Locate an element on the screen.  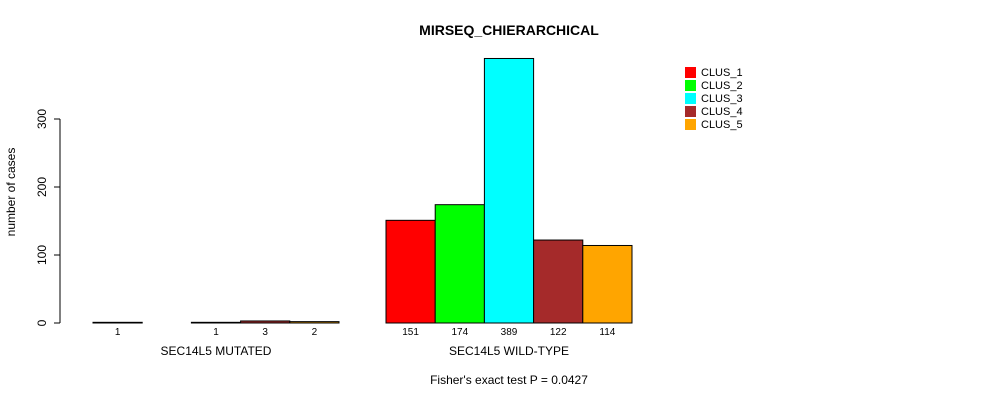
bar-clus_3-mutated is located at coordinates (216, 322).